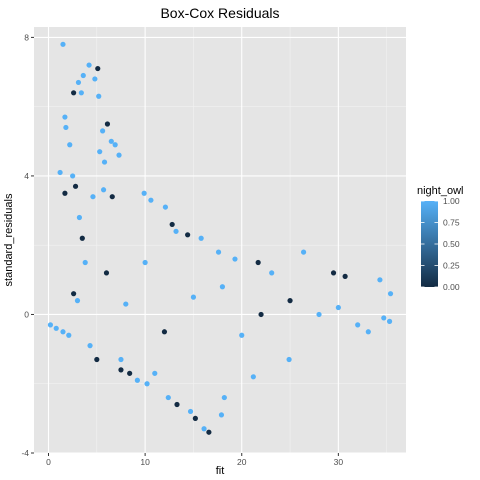  I want to click on legend-tick-label: 0.00, so click(451, 287).